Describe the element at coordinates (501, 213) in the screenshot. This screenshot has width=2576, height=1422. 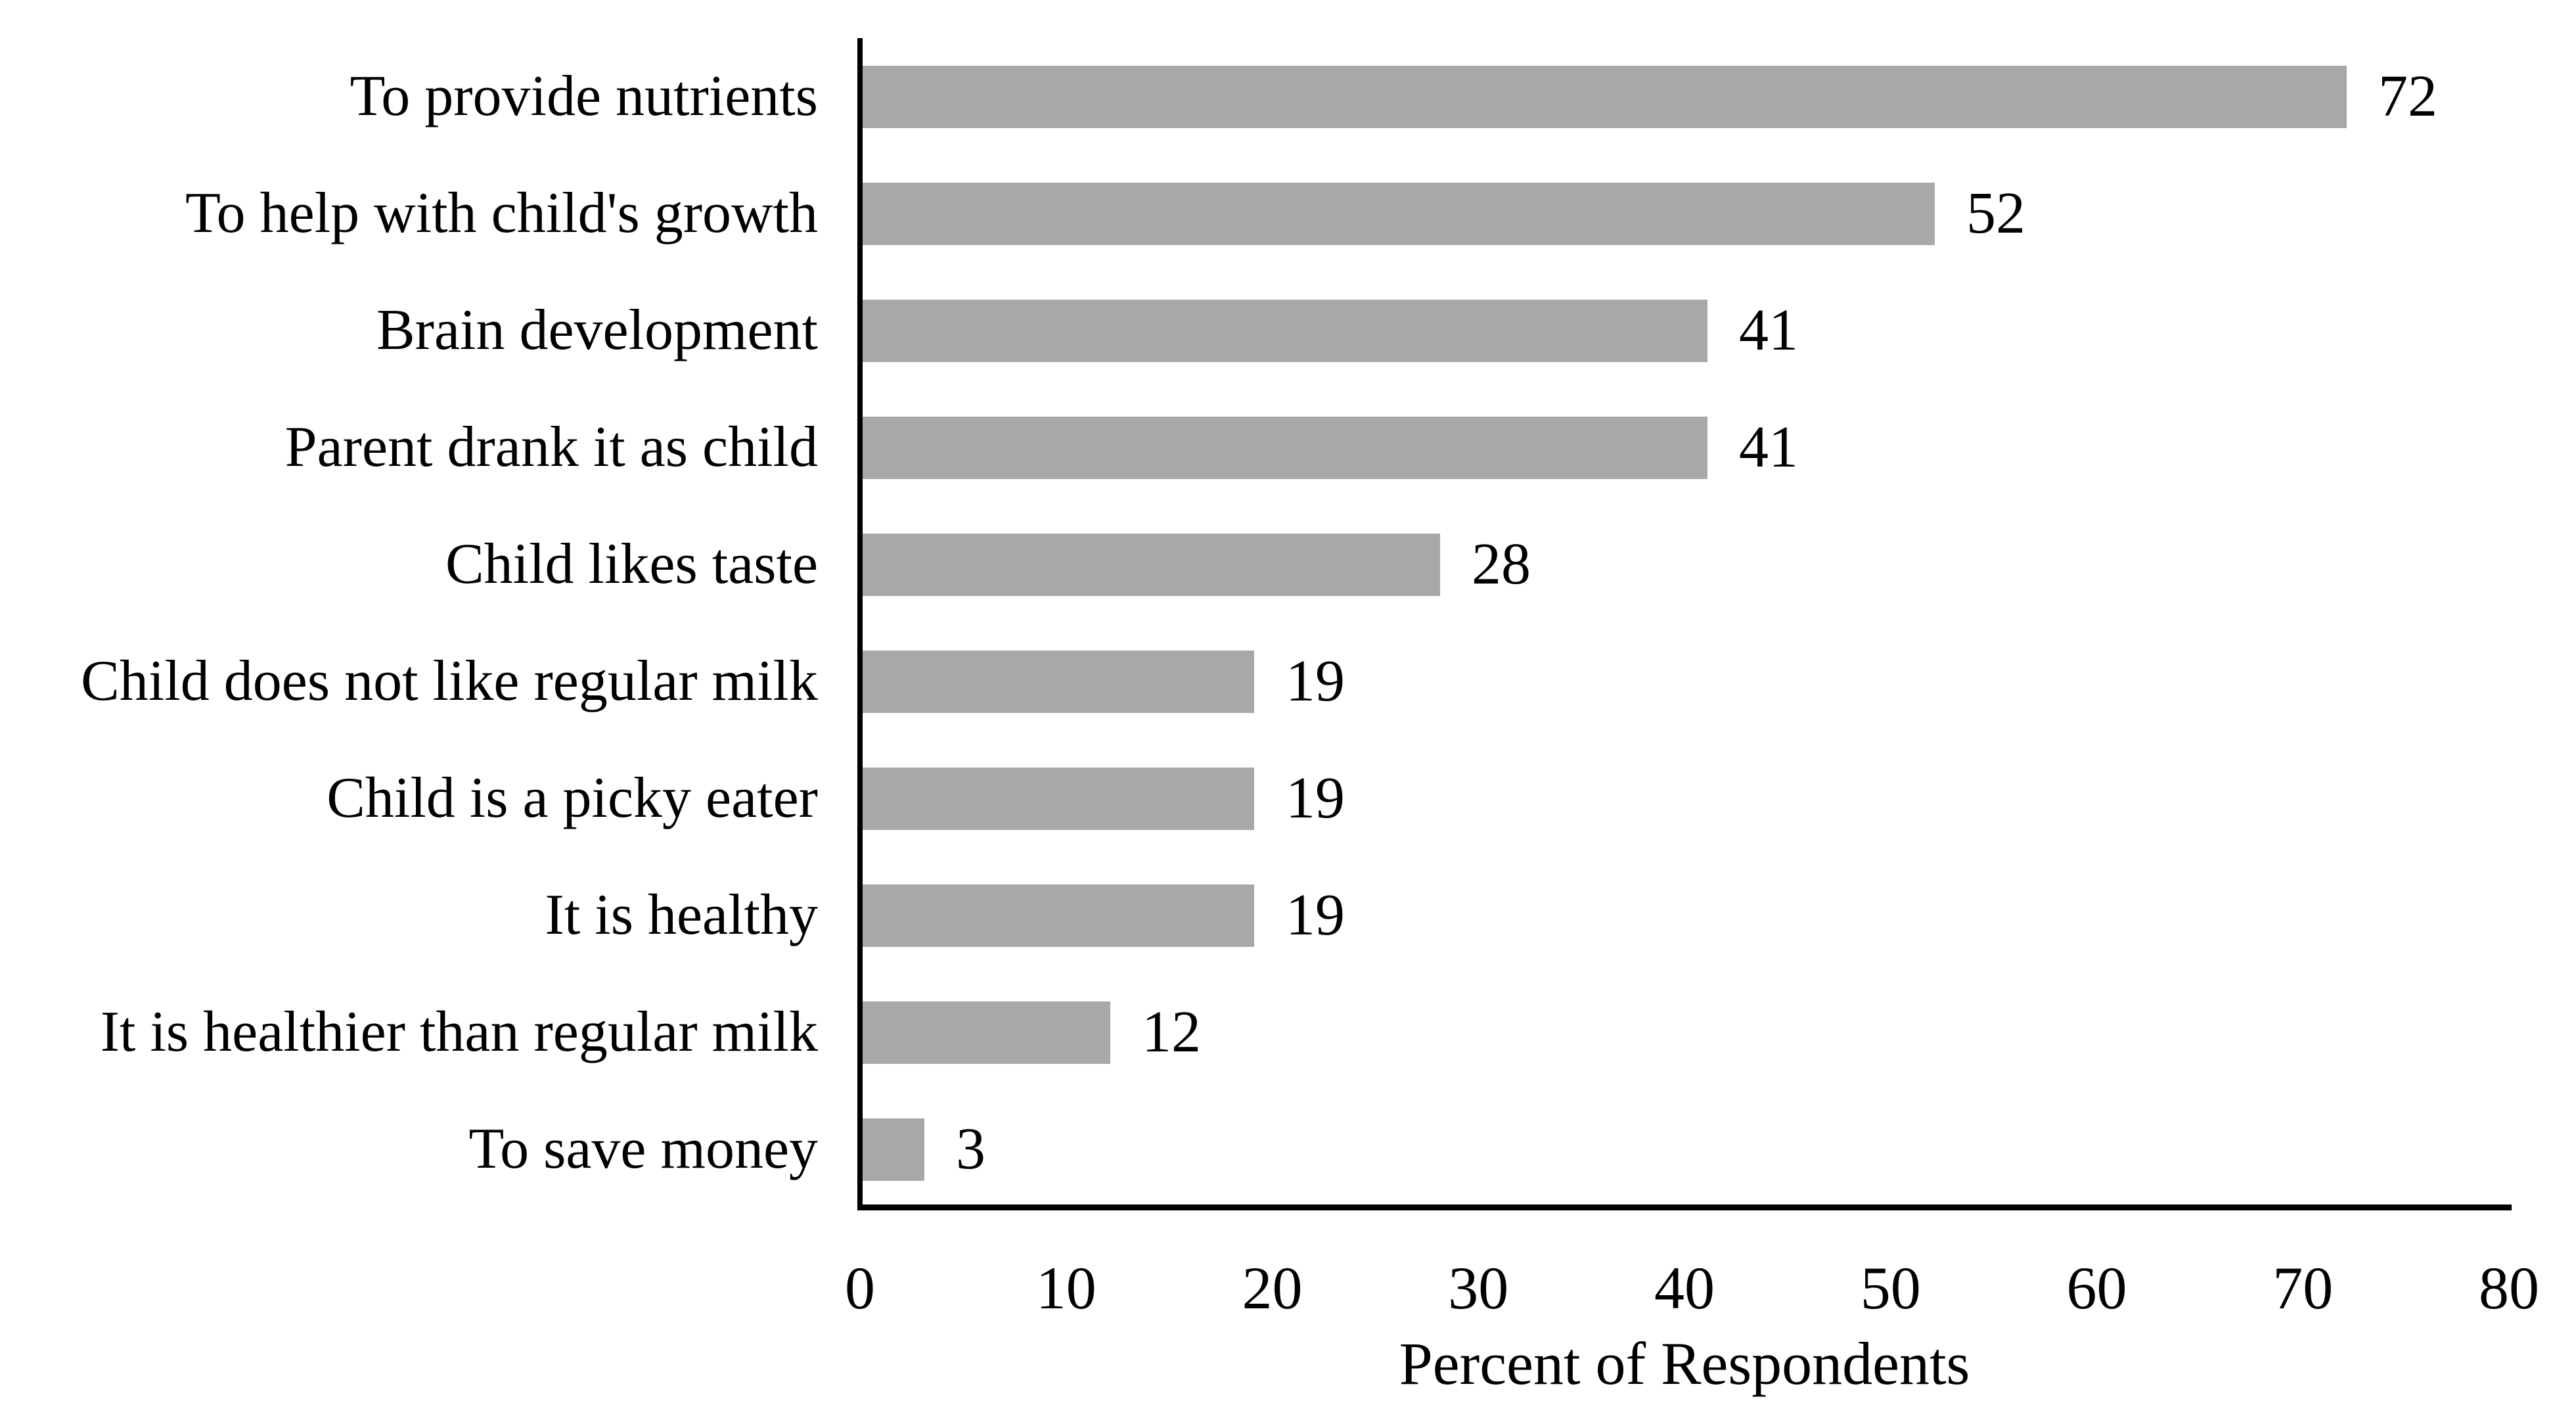
I see `category-label: To help with child's growth` at that location.